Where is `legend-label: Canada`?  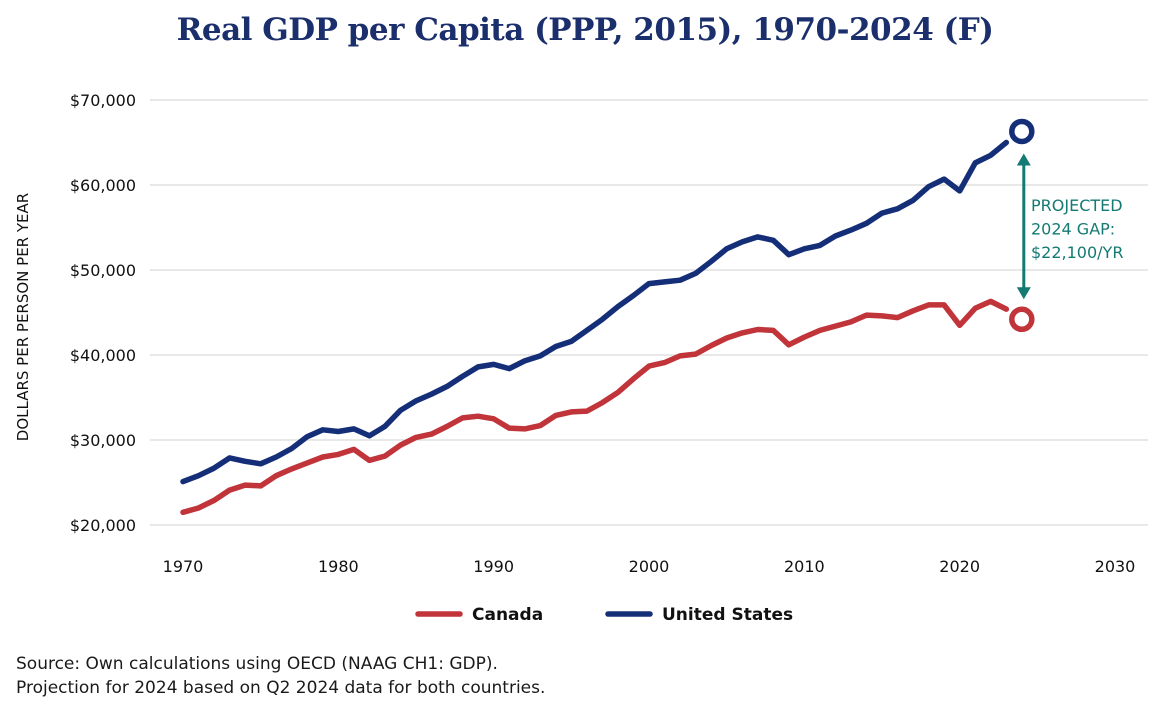
legend-label: Canada is located at coordinates (507, 615).